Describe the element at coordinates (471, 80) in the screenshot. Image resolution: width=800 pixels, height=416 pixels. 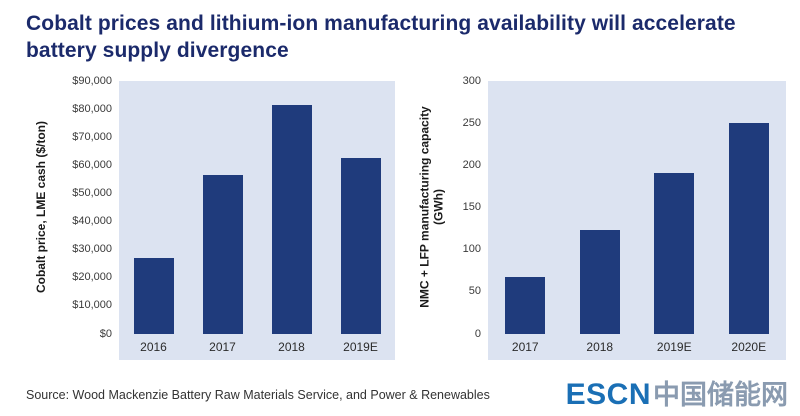
I see `y-tick-label: 300` at that location.